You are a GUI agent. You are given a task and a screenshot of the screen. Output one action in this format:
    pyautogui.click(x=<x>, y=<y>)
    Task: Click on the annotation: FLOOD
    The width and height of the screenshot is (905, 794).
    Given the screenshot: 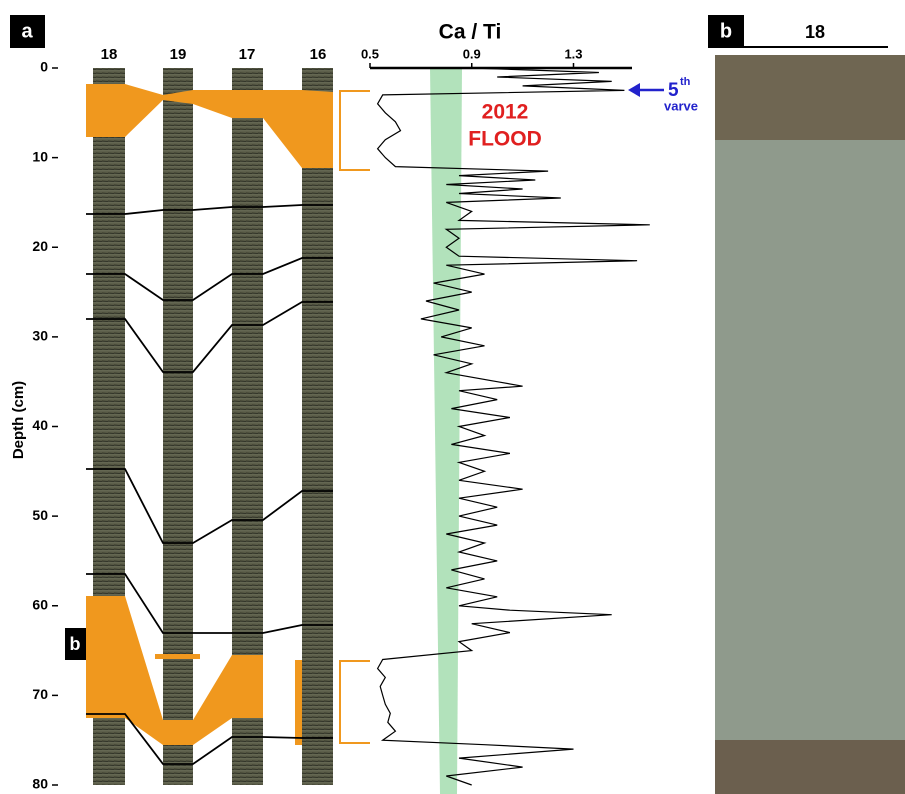 What is the action you would take?
    pyautogui.click(x=505, y=139)
    